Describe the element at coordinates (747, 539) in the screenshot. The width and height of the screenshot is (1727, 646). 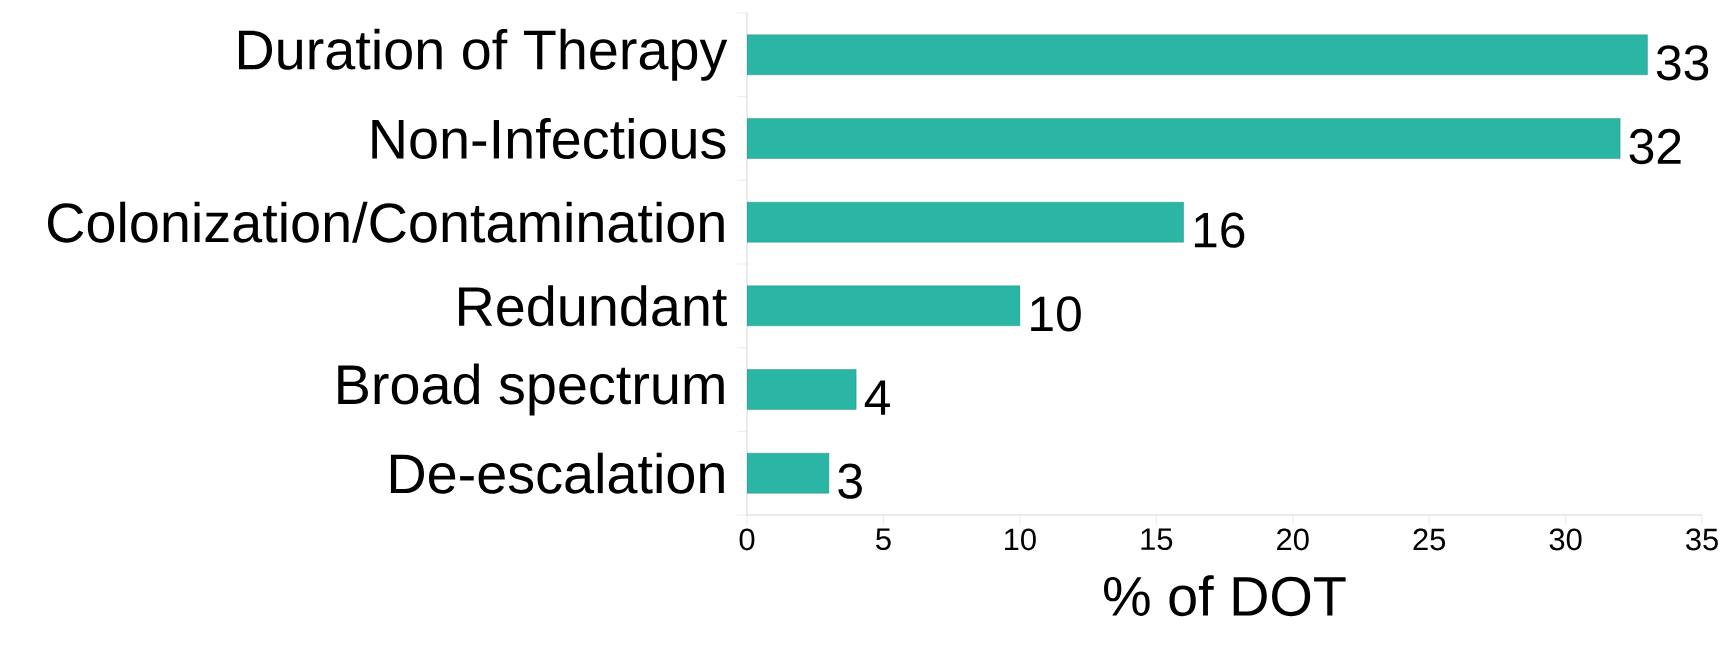
I see `x-tick-label: 0` at that location.